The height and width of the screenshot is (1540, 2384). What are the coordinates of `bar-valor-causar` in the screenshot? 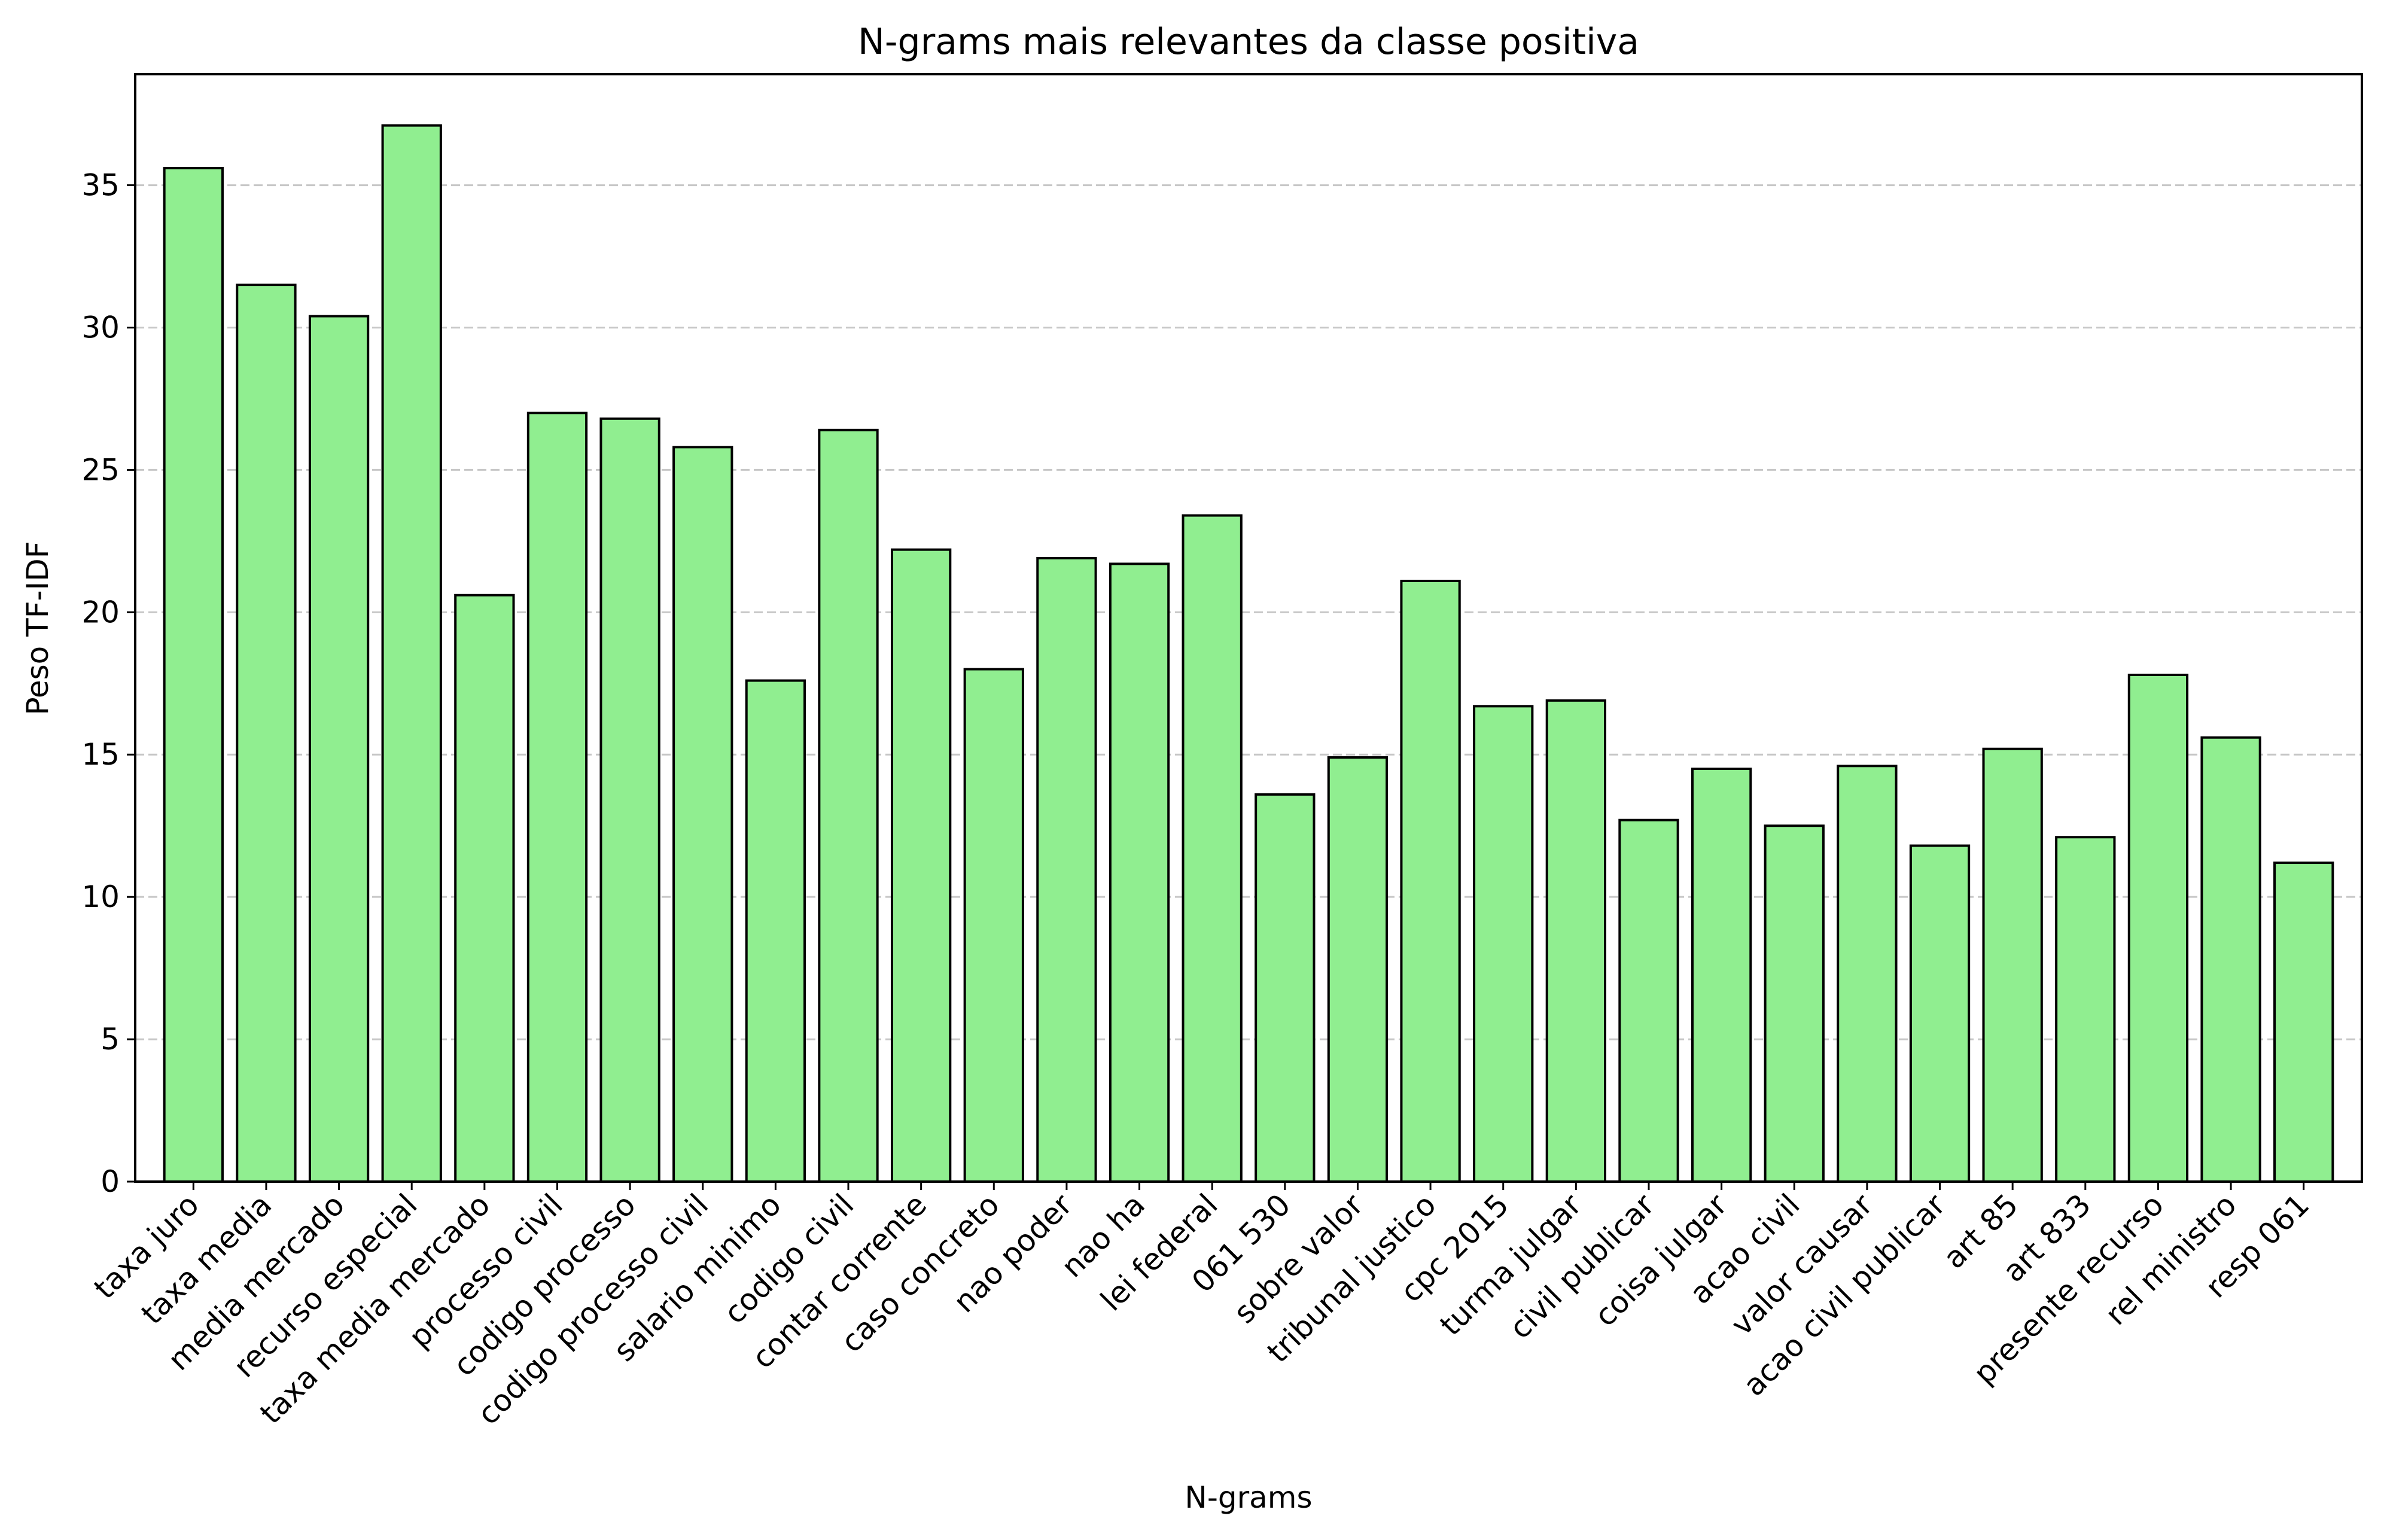 It's located at (1867, 974).